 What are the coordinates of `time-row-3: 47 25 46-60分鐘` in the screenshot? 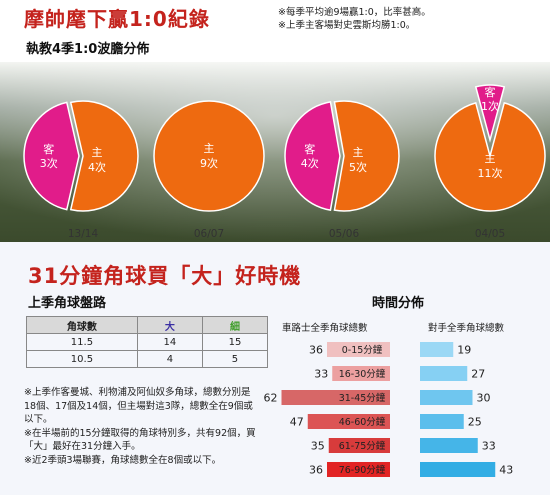 It's located at (386, 421).